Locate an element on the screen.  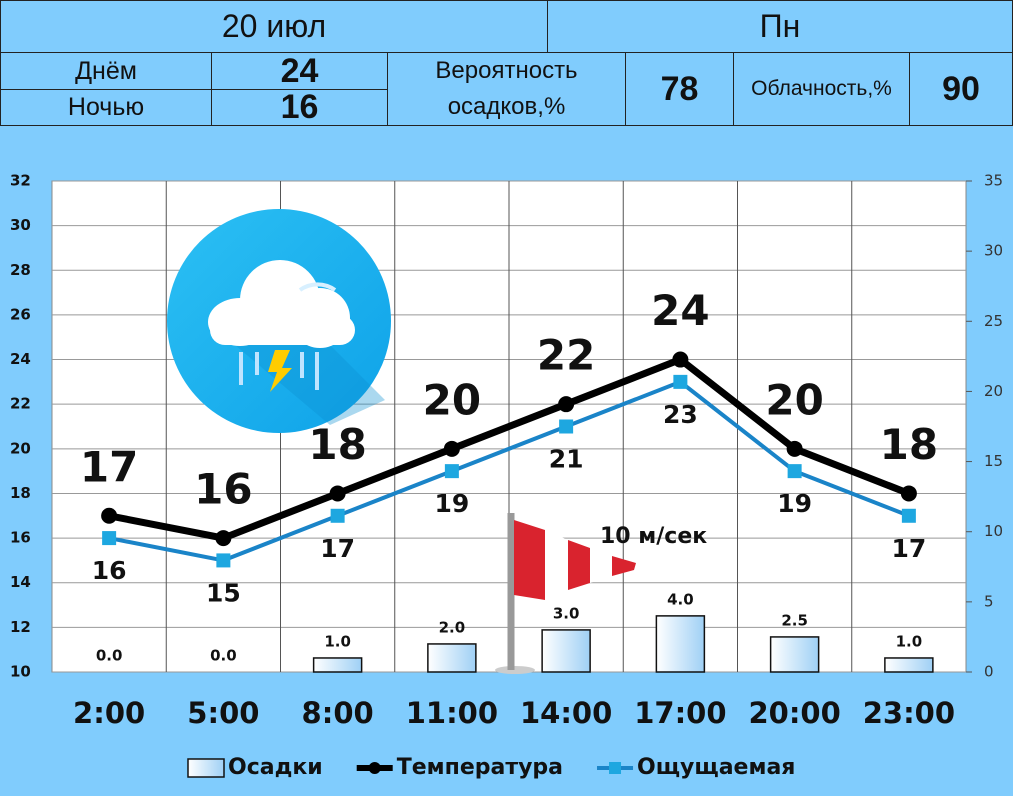
feels-label: 21 is located at coordinates (566, 459).